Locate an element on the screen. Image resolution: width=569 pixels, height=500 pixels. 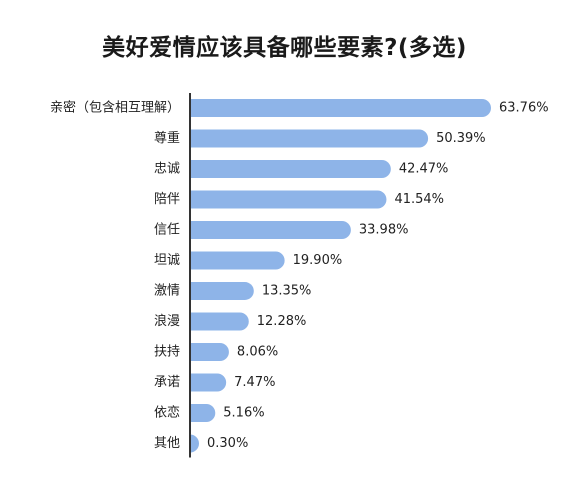
value-label-11: 0.30% is located at coordinates (227, 443).